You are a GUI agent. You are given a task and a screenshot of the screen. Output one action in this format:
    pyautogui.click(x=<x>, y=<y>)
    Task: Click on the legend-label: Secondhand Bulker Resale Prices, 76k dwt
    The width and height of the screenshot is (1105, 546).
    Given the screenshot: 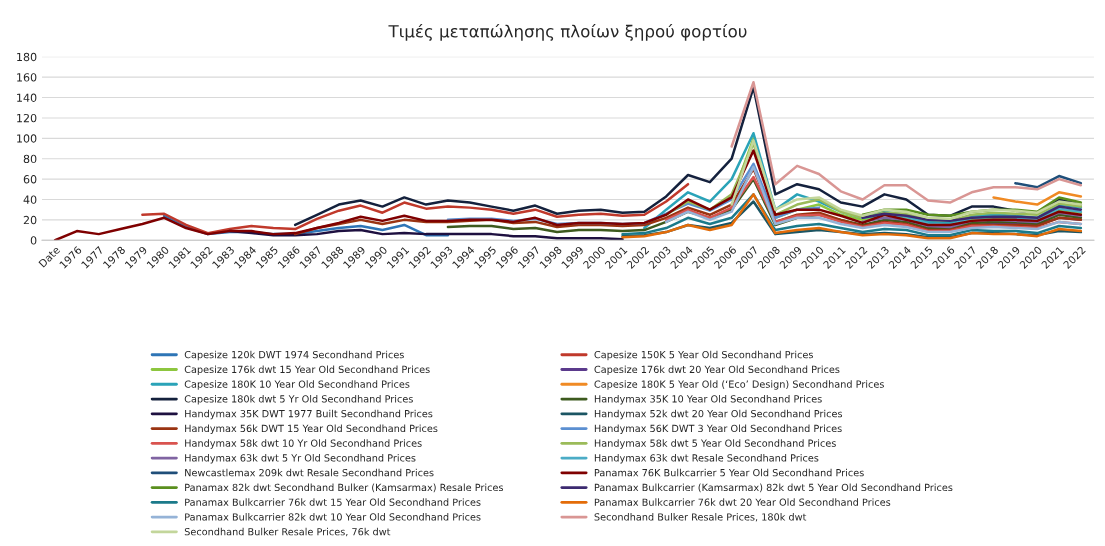 What is the action you would take?
    pyautogui.click(x=287, y=532)
    